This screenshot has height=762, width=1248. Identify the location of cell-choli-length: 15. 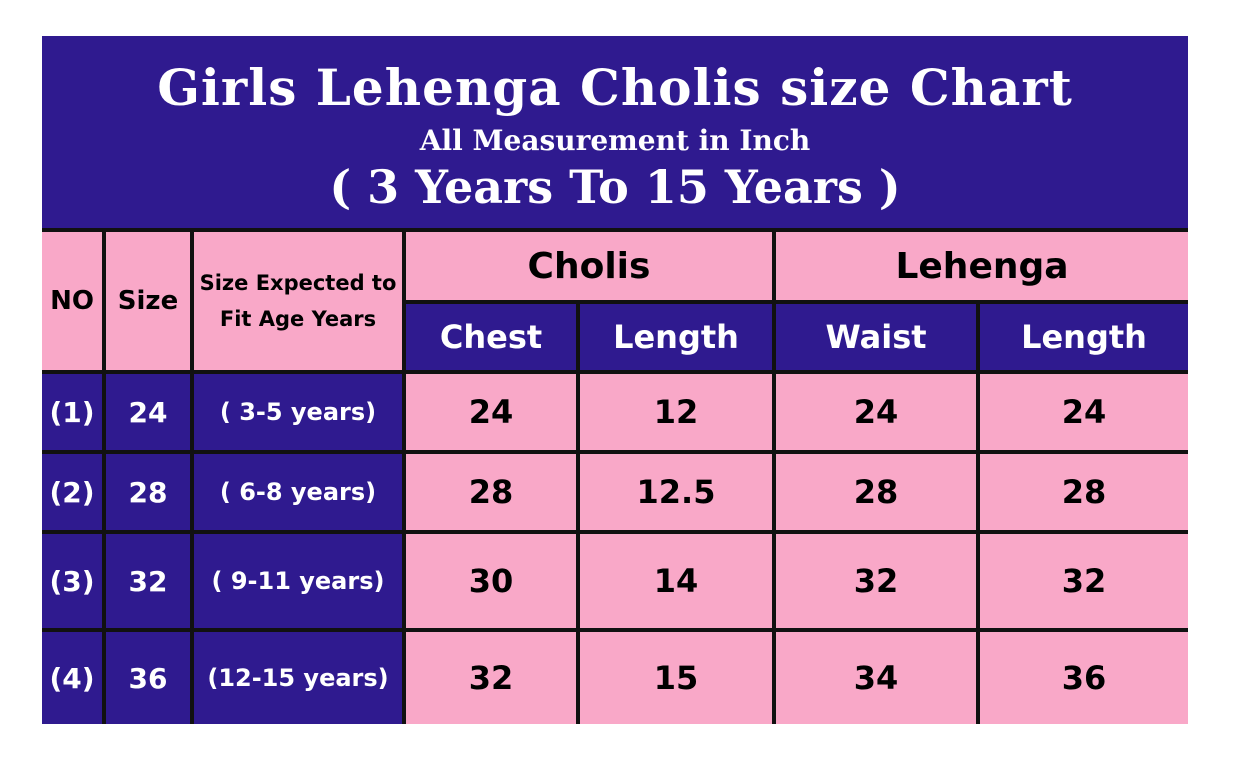
(676, 678).